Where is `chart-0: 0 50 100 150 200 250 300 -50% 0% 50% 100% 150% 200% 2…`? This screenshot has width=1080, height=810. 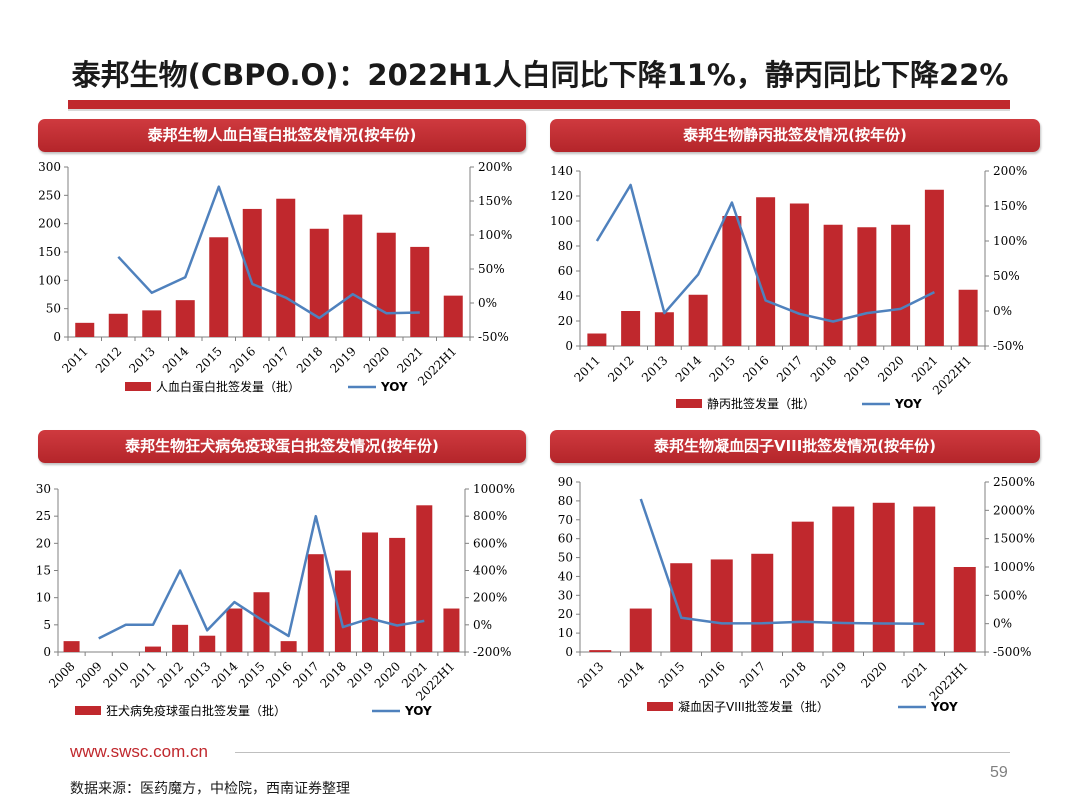
chart-0: 0 50 100 150 200 250 300 -50% 0% 50% 100% 150% 200% 2… is located at coordinates (275, 277).